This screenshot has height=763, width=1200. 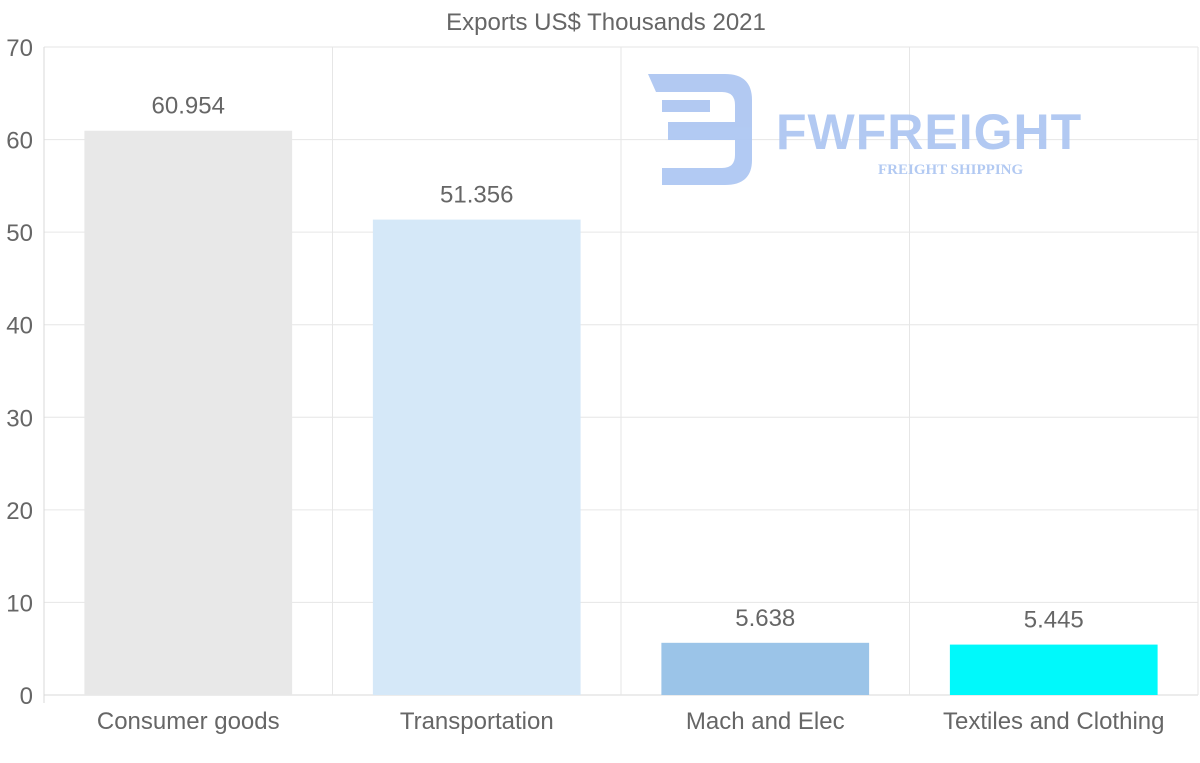 What do you see at coordinates (188, 106) in the screenshot?
I see `data-label: 60.954` at bounding box center [188, 106].